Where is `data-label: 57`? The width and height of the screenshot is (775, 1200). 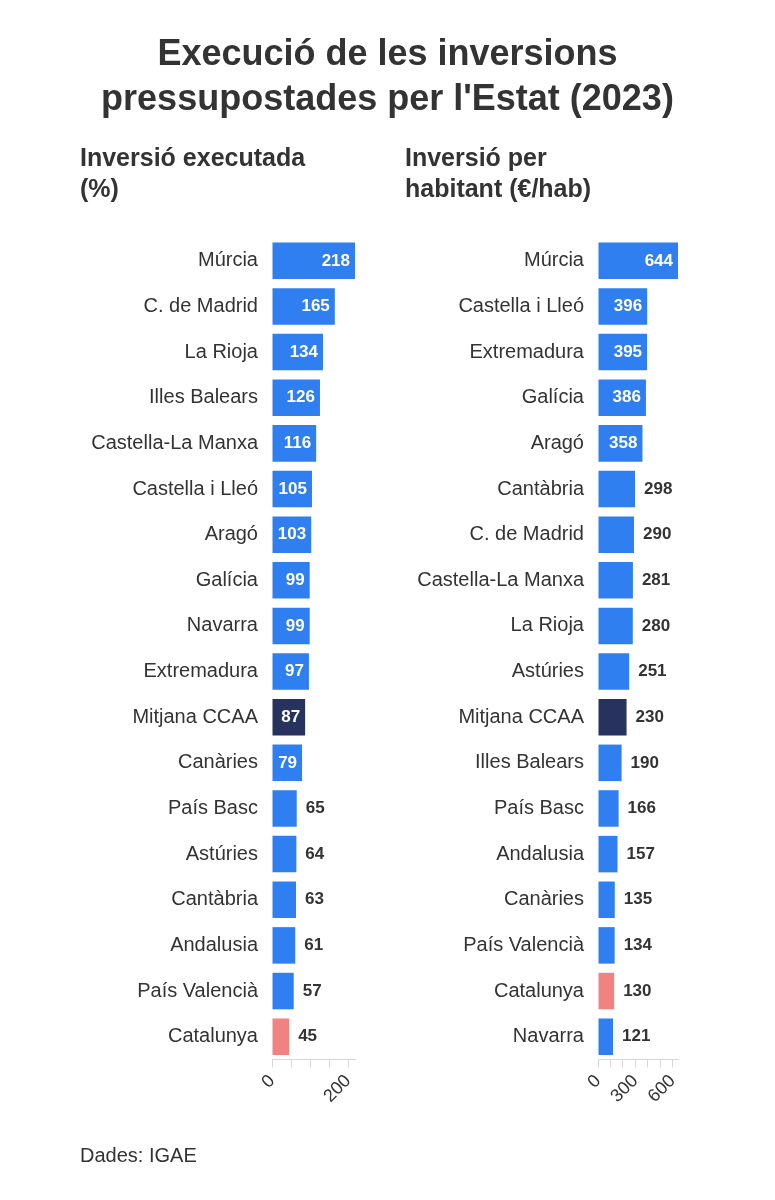 data-label: 57 is located at coordinates (312, 990).